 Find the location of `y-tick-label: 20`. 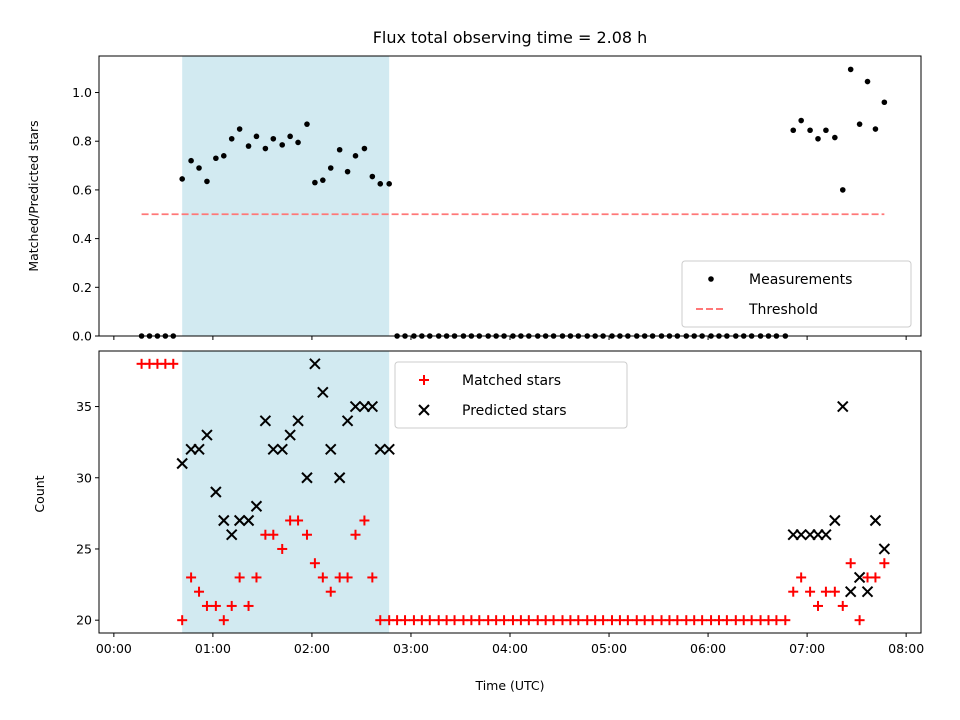

y-tick-label: 20 is located at coordinates (84, 620).